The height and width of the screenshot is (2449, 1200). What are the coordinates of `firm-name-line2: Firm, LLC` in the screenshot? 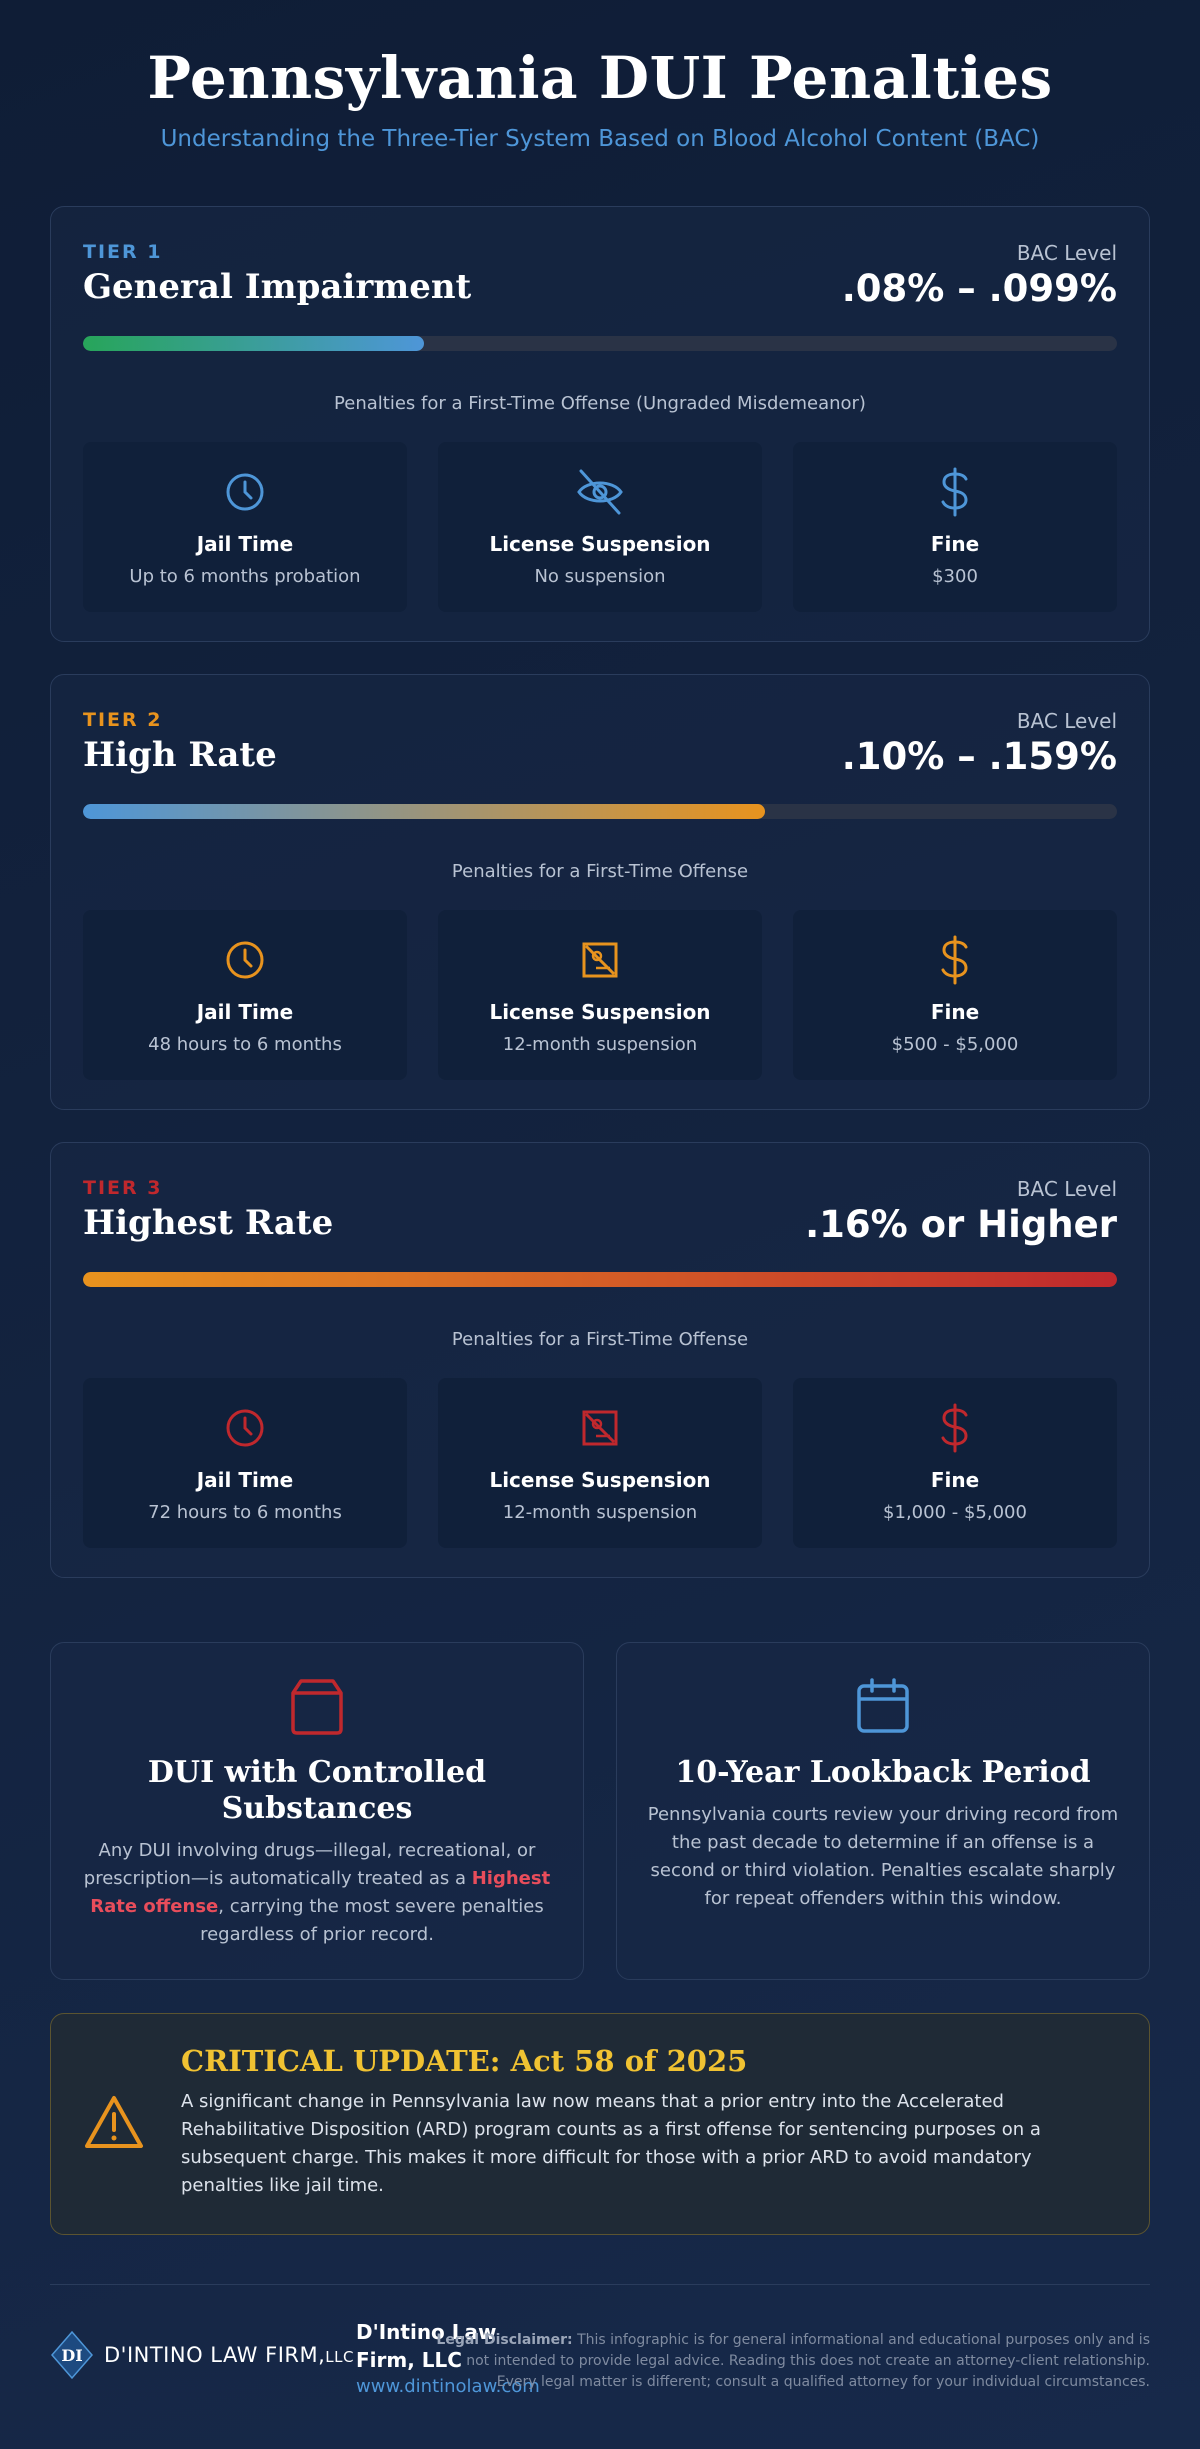 It's located at (409, 2360).